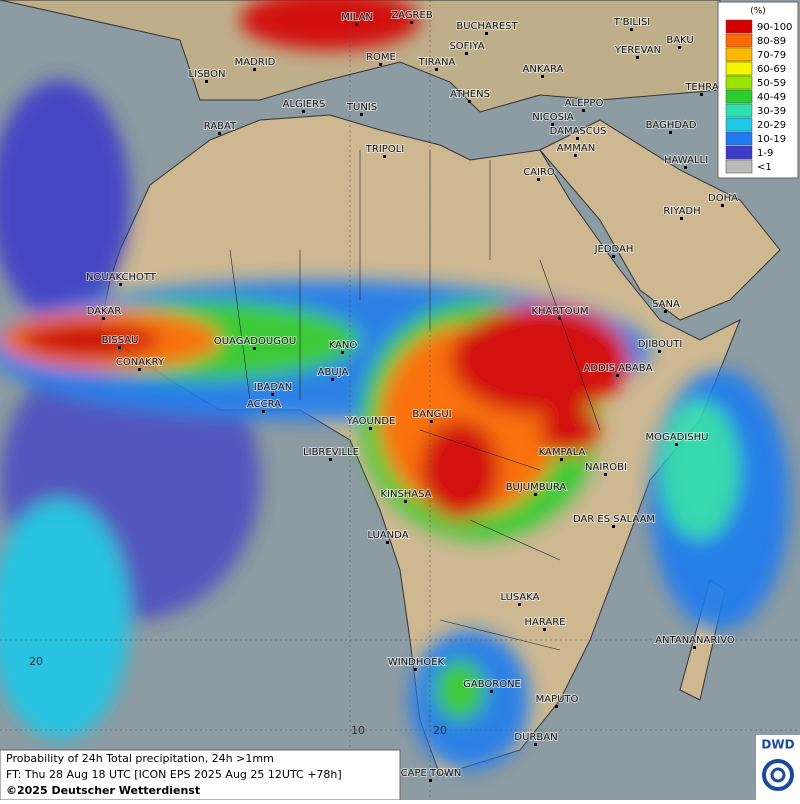 This screenshot has height=804, width=800. Describe the element at coordinates (535, 737) in the screenshot. I see `city-label: DURBAN` at that location.